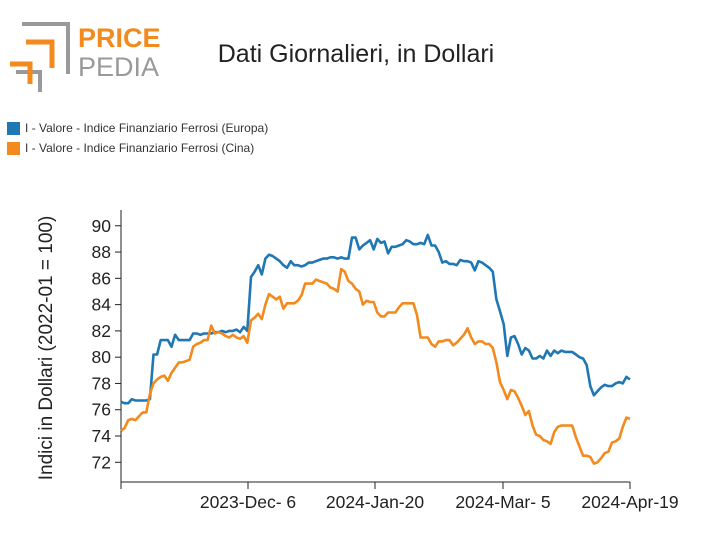  I want to click on y-tick-label: 82, so click(101, 331).